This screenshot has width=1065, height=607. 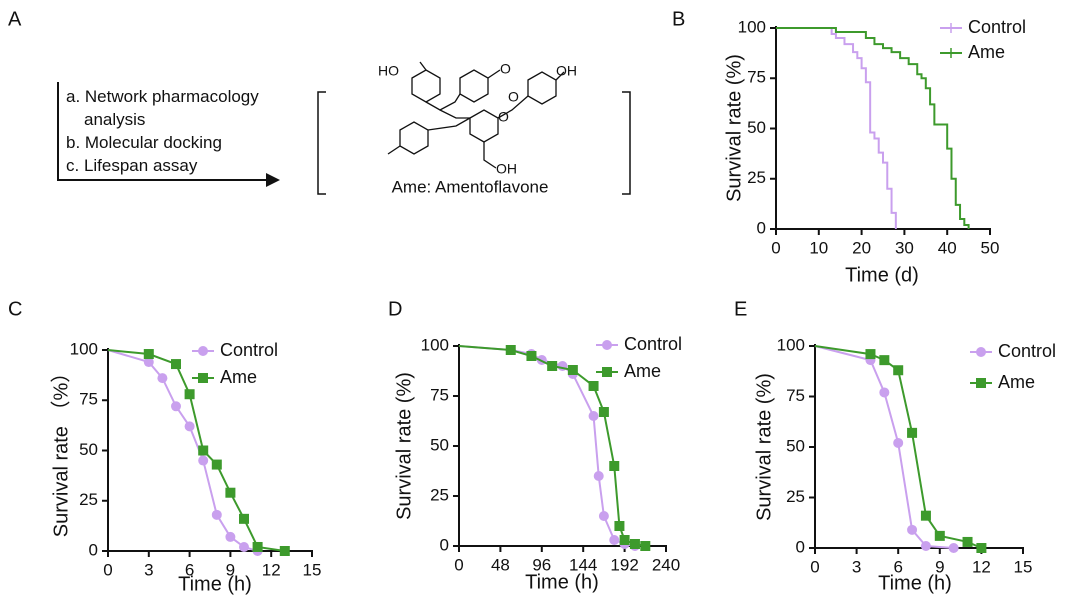 What do you see at coordinates (624, 564) in the screenshot?
I see `x-tick-label: 192` at bounding box center [624, 564].